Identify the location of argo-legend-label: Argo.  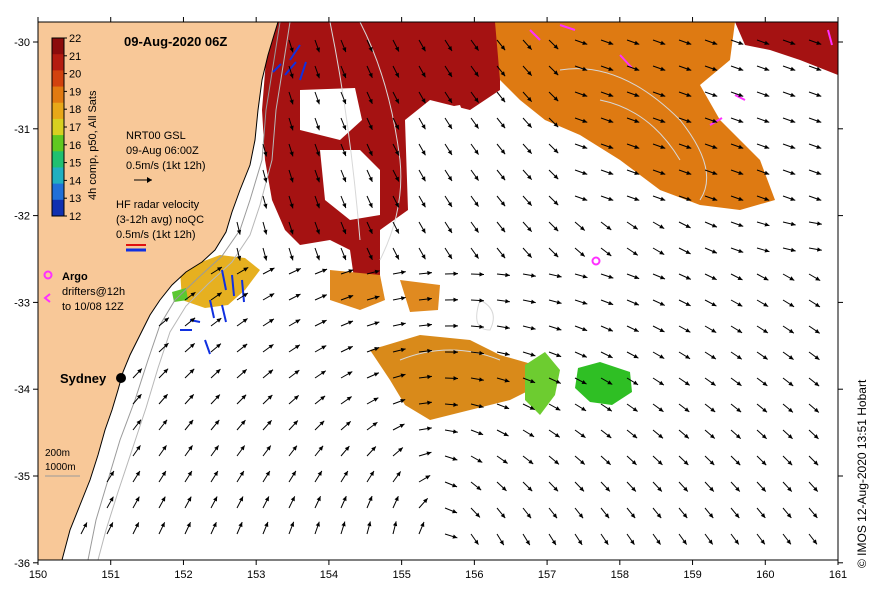
(75, 277).